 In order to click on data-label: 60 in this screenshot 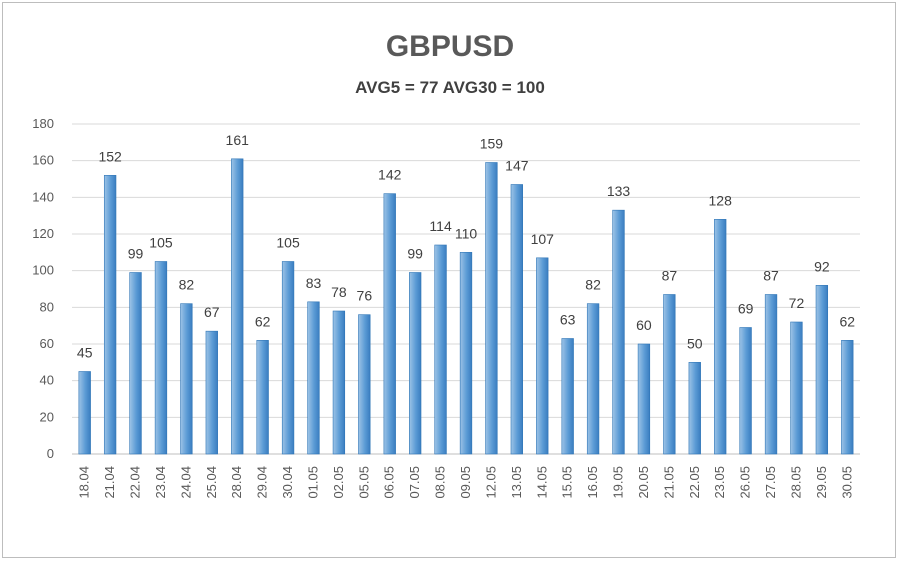, I will do `click(644, 325)`.